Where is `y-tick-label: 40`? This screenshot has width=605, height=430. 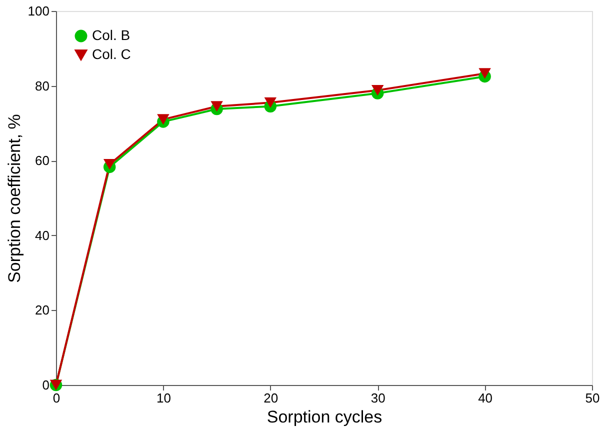
y-tick-label: 40 is located at coordinates (42, 235).